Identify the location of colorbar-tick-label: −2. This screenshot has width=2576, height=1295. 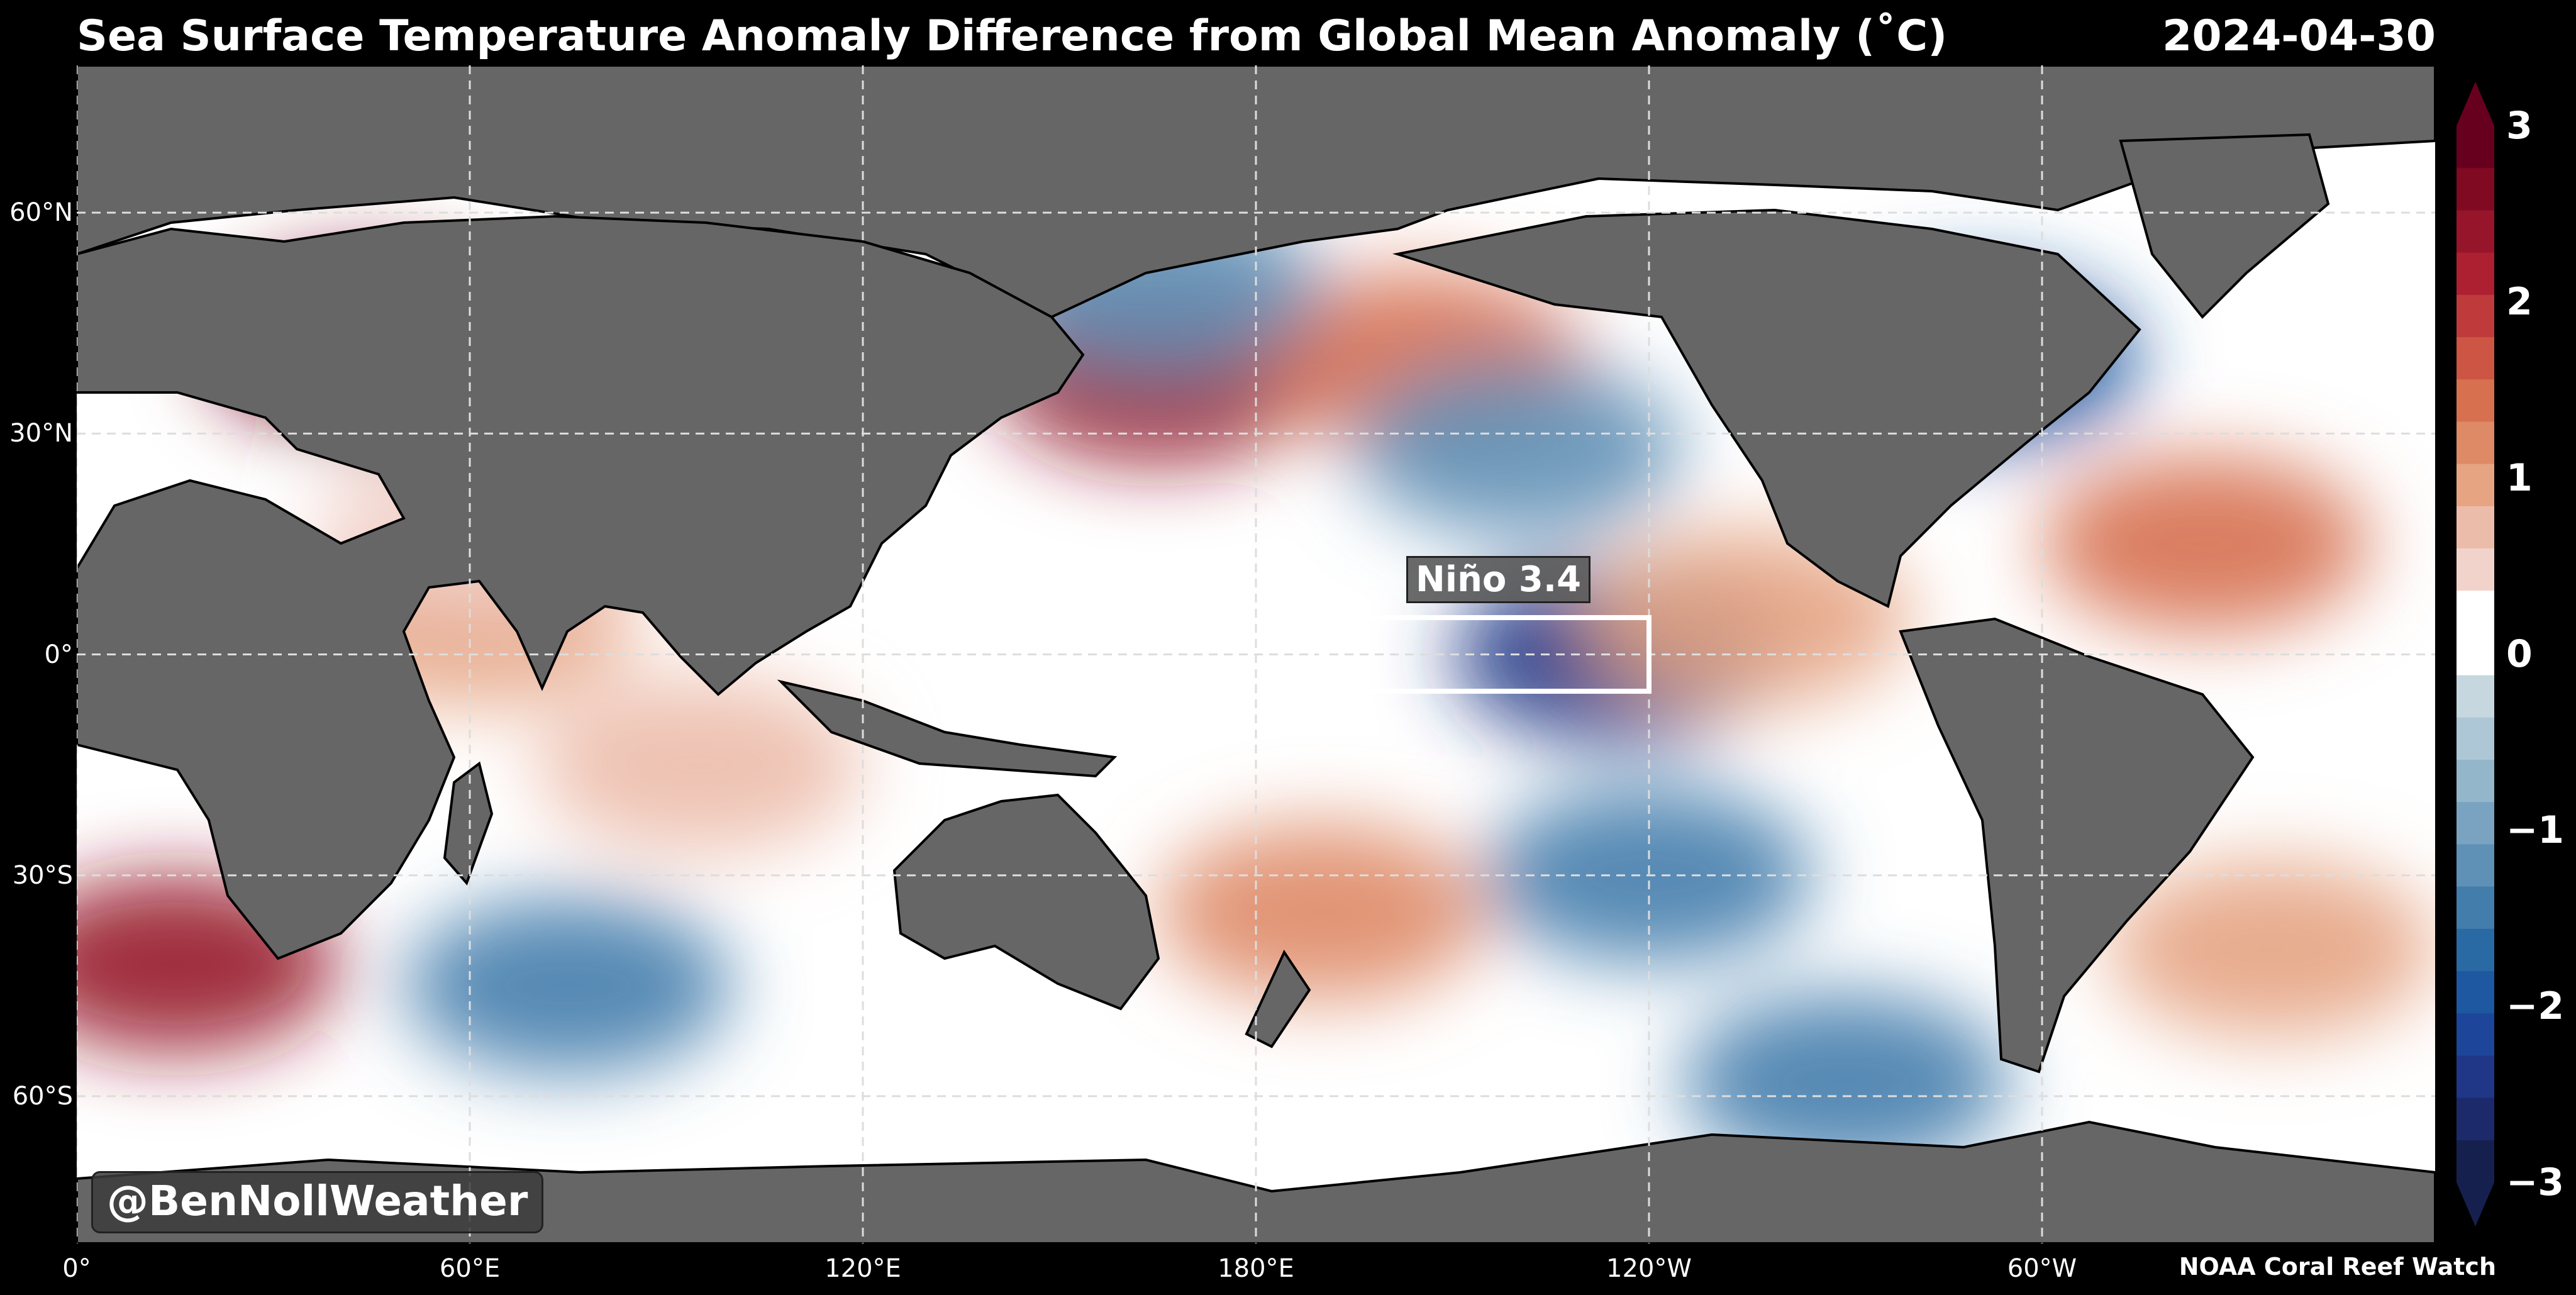
(2535, 1006).